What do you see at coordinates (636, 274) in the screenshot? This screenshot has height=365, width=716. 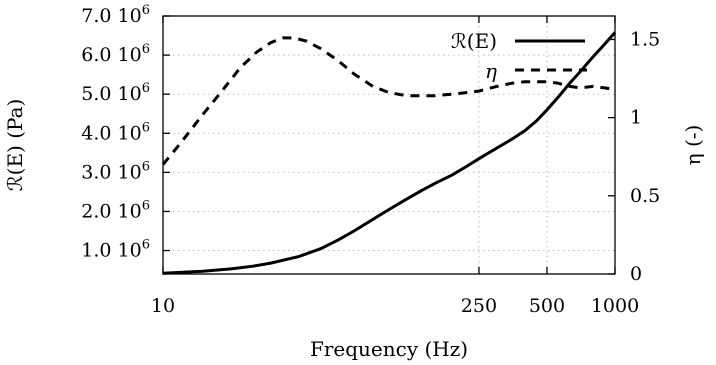 I see `y-right-tick-label: 0` at bounding box center [636, 274].